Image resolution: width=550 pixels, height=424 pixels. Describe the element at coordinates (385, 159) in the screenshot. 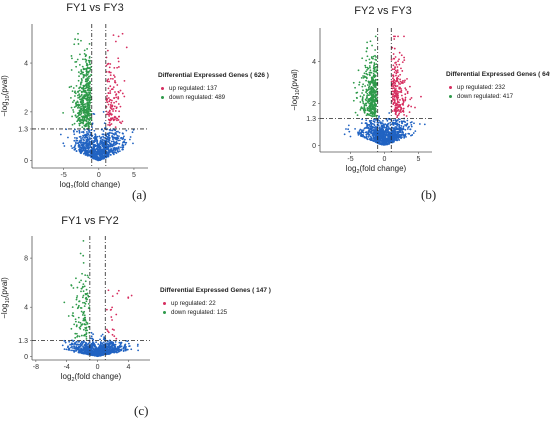

I see `x-tick-label: 0` at that location.